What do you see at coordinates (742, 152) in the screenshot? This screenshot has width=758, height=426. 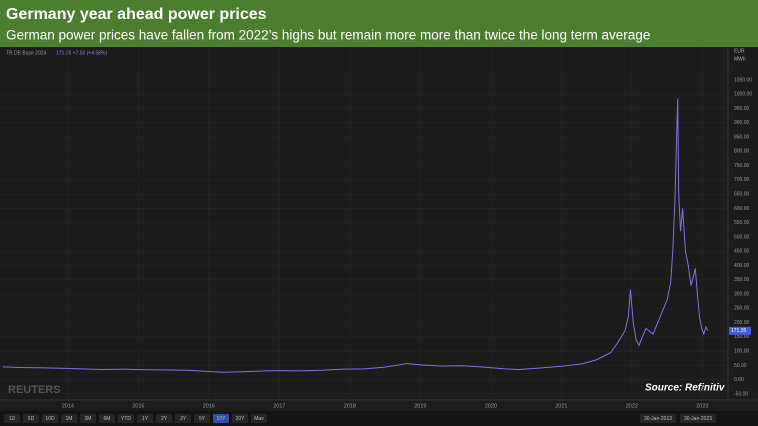 I see `y-tick-label: 800.00` at bounding box center [742, 152].